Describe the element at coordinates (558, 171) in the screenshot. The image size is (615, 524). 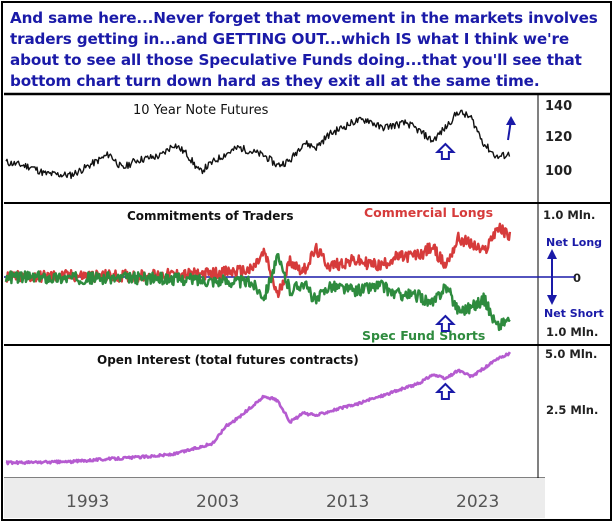
I see `price-ytick-100: 100` at that location.